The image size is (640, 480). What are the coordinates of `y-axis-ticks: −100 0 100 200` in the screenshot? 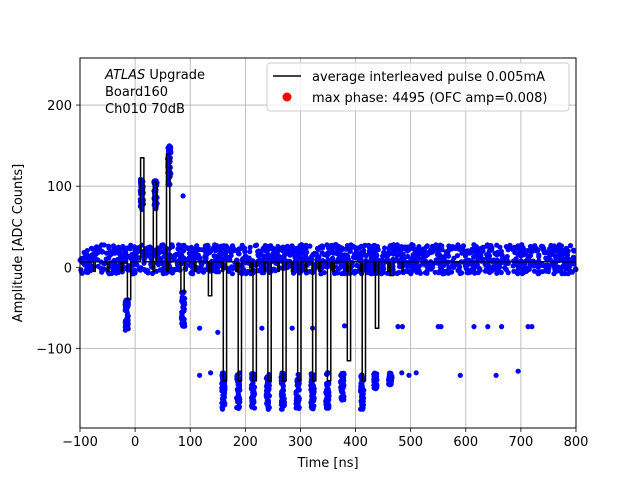 It's located at (58, 228).